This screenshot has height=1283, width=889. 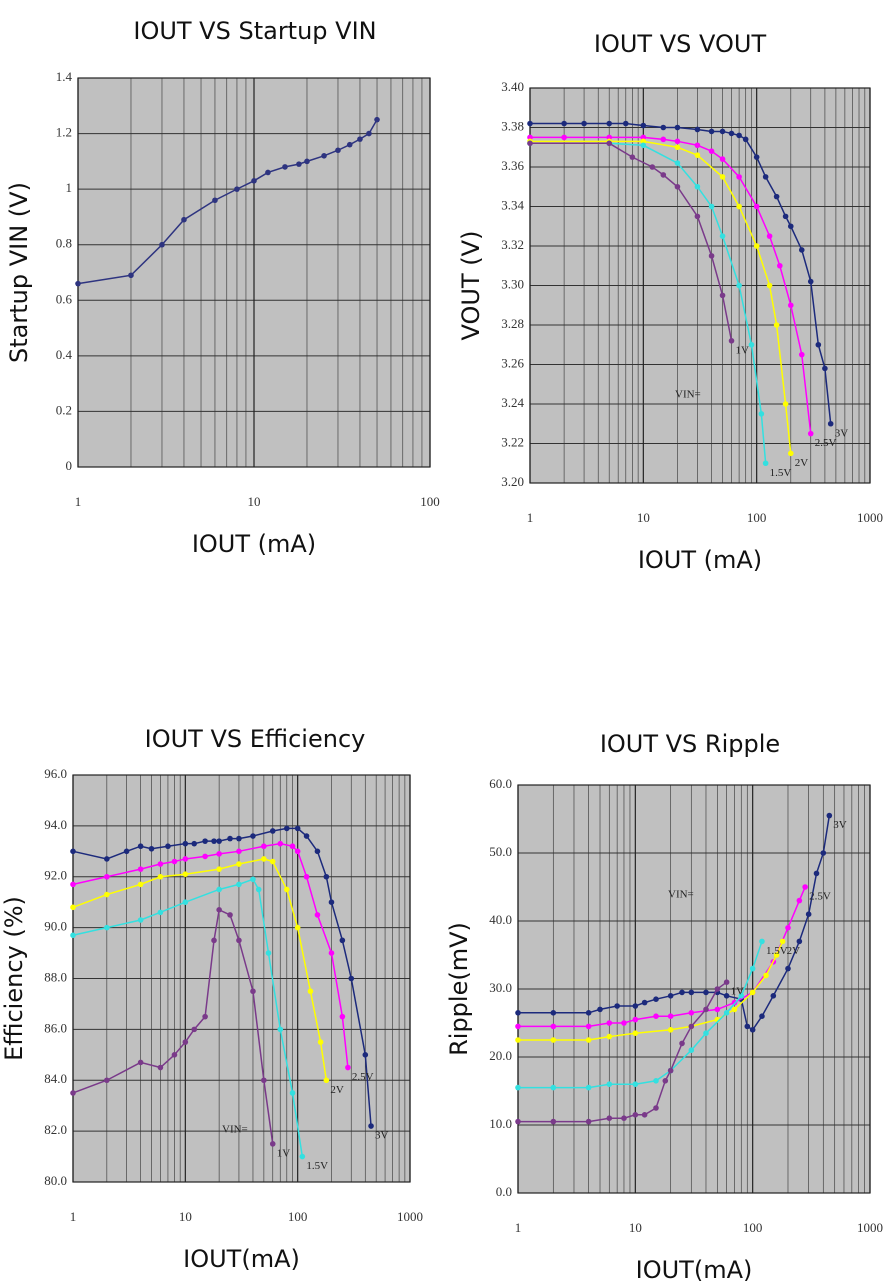 What do you see at coordinates (69, 187) in the screenshot?
I see `y-tick-label: 1` at bounding box center [69, 187].